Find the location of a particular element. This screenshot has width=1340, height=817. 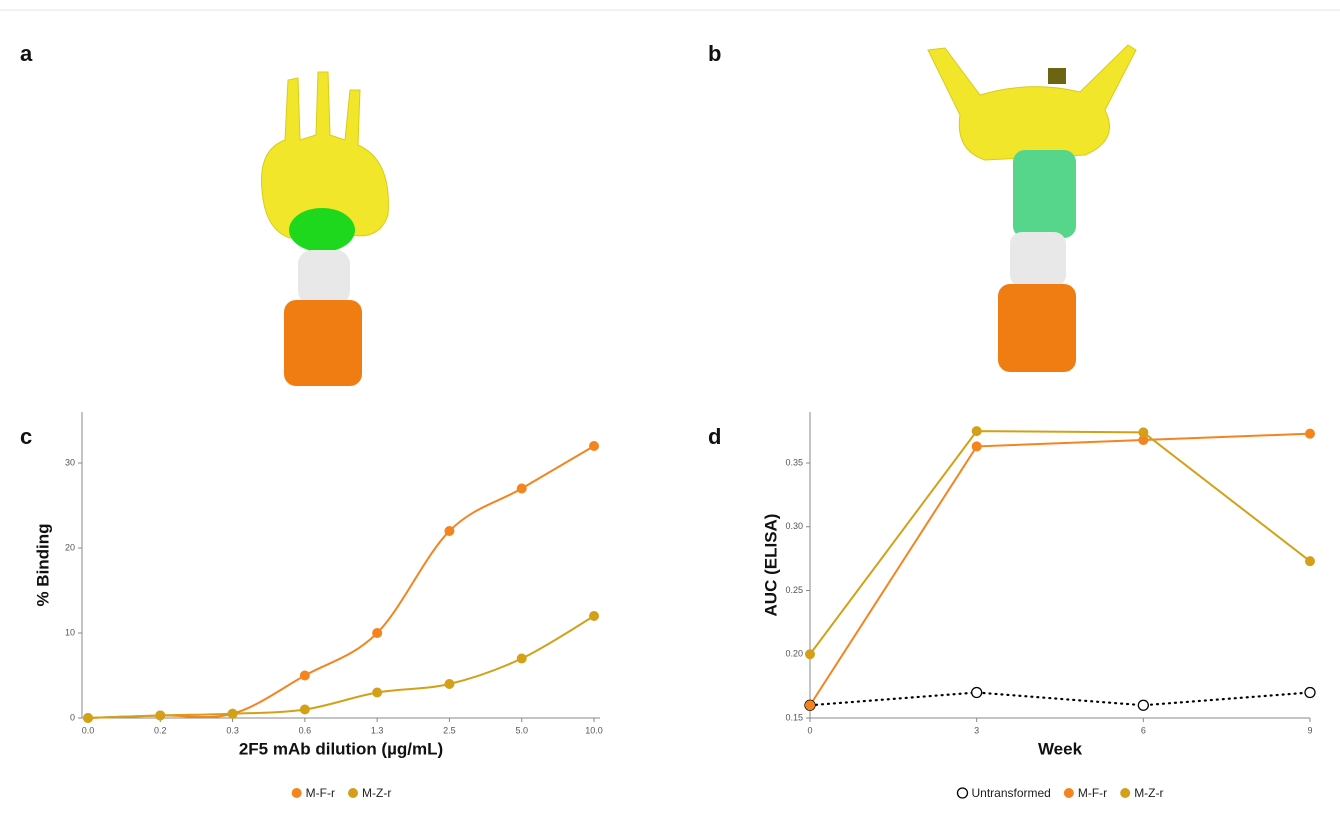

x-tick-label: 9 is located at coordinates (1309, 730).